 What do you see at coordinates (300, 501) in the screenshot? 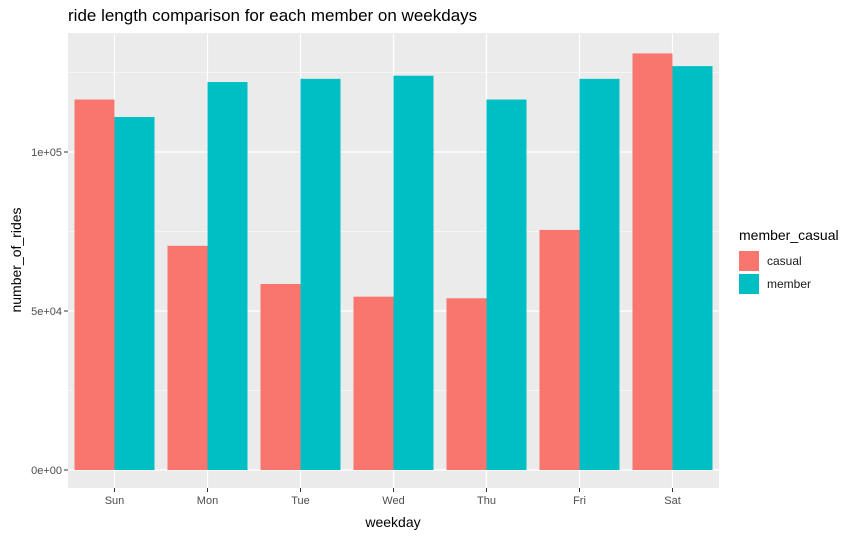
I see `x-tick-label: Tue` at bounding box center [300, 501].